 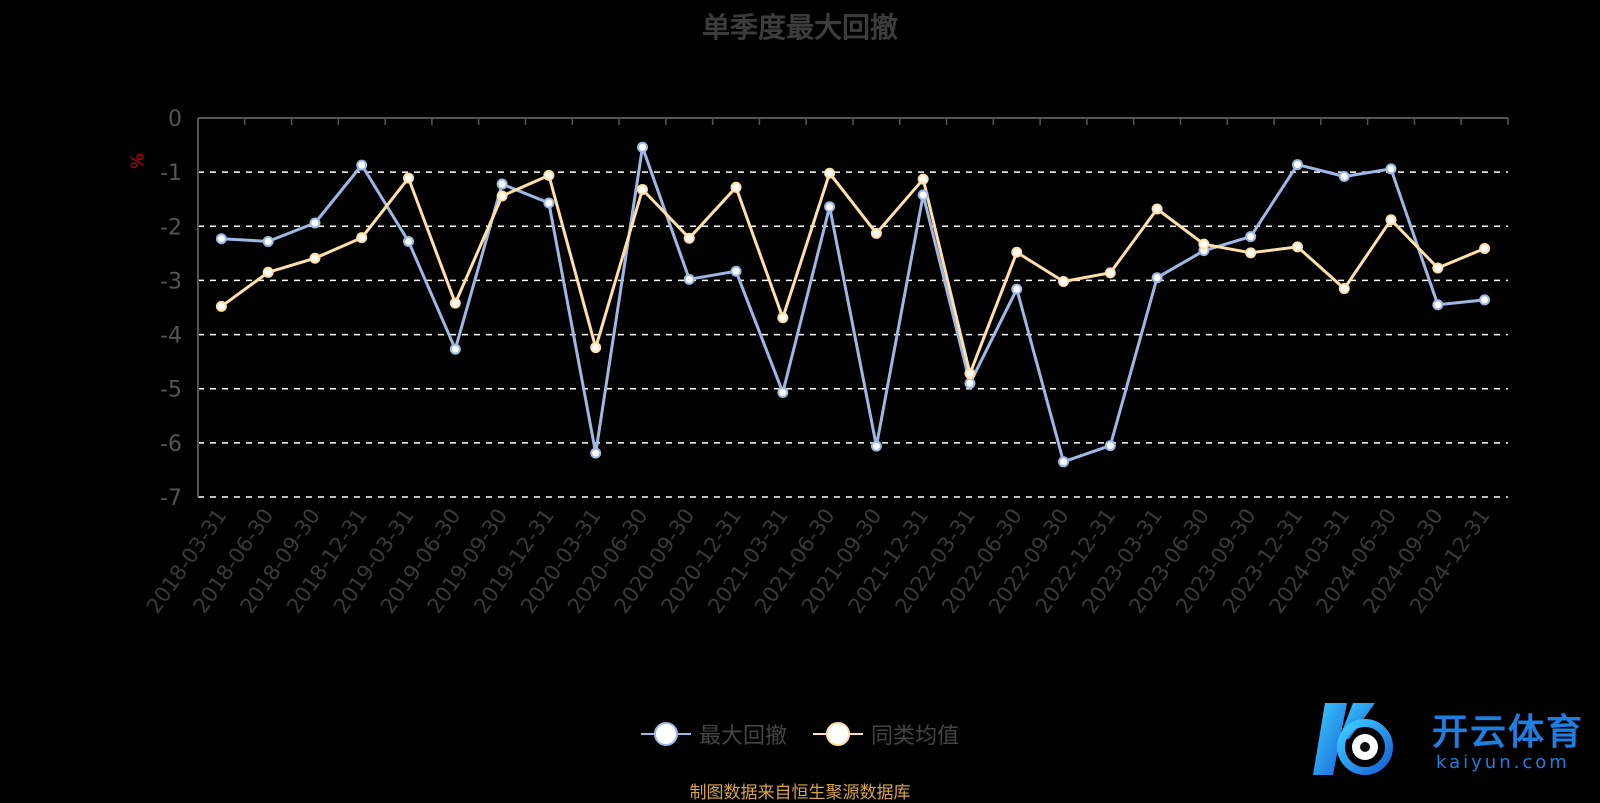 I want to click on chart-title: 单季度最大回撤, so click(x=799, y=27).